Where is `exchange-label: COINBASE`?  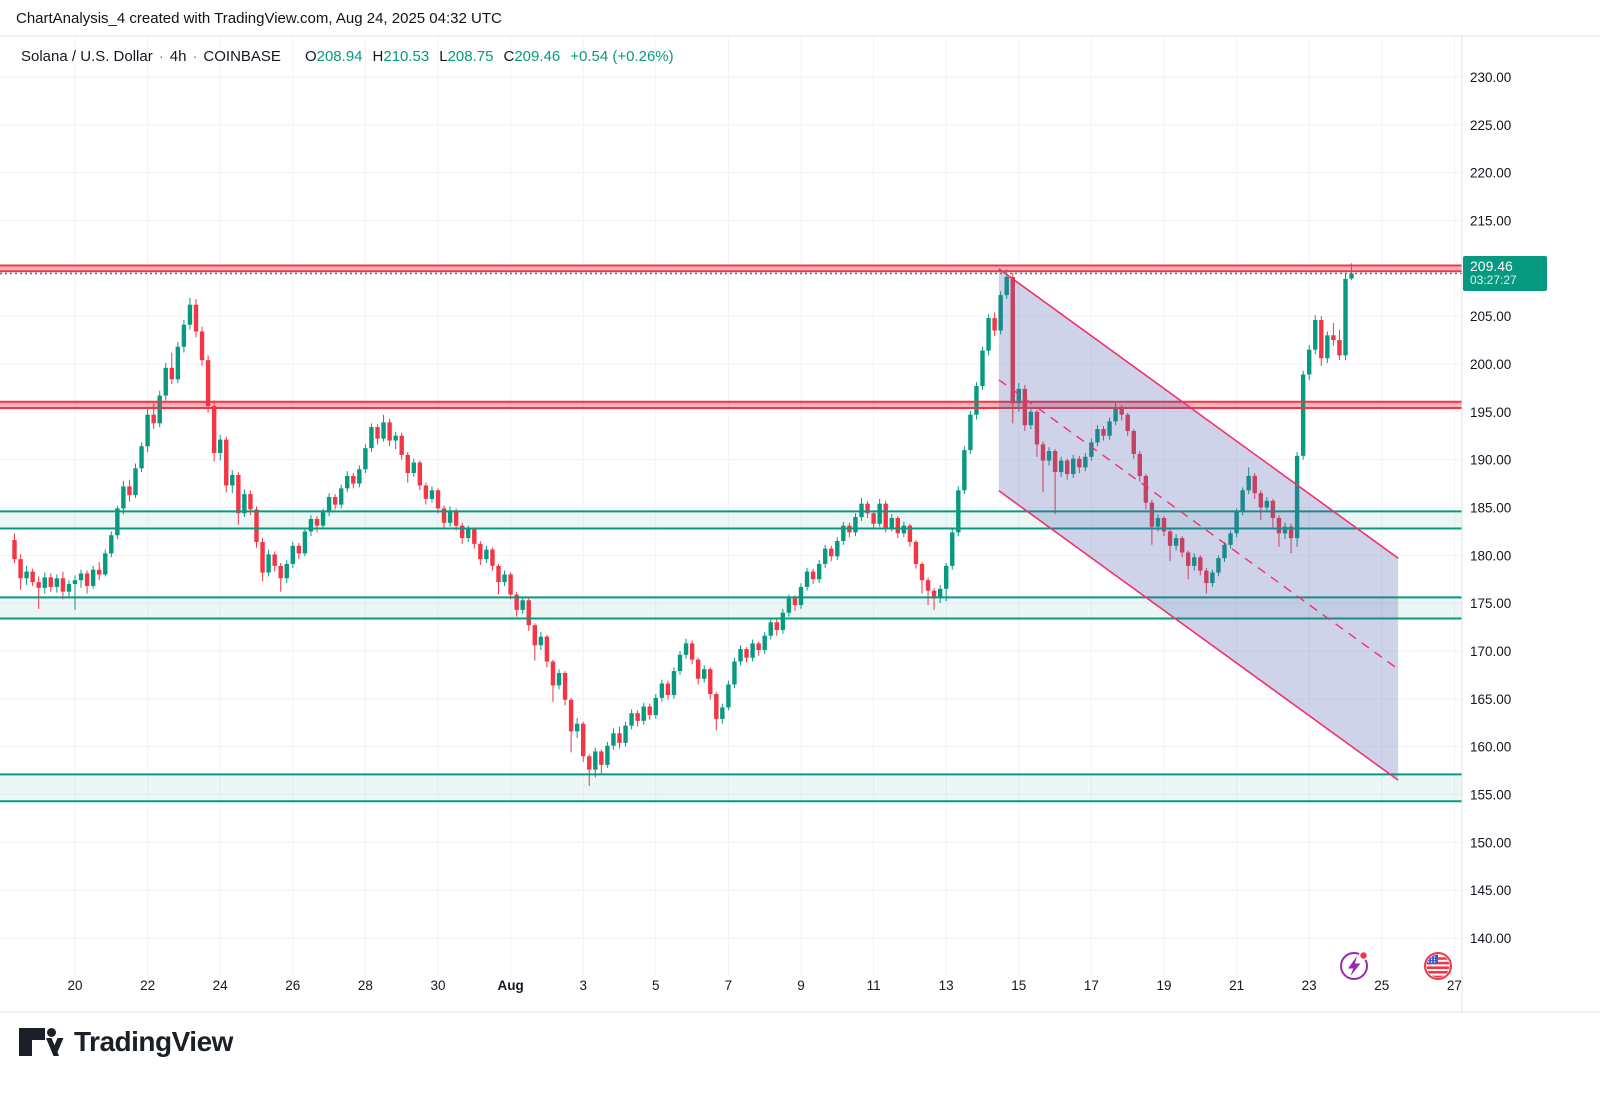 exchange-label: COINBASE is located at coordinates (242, 56).